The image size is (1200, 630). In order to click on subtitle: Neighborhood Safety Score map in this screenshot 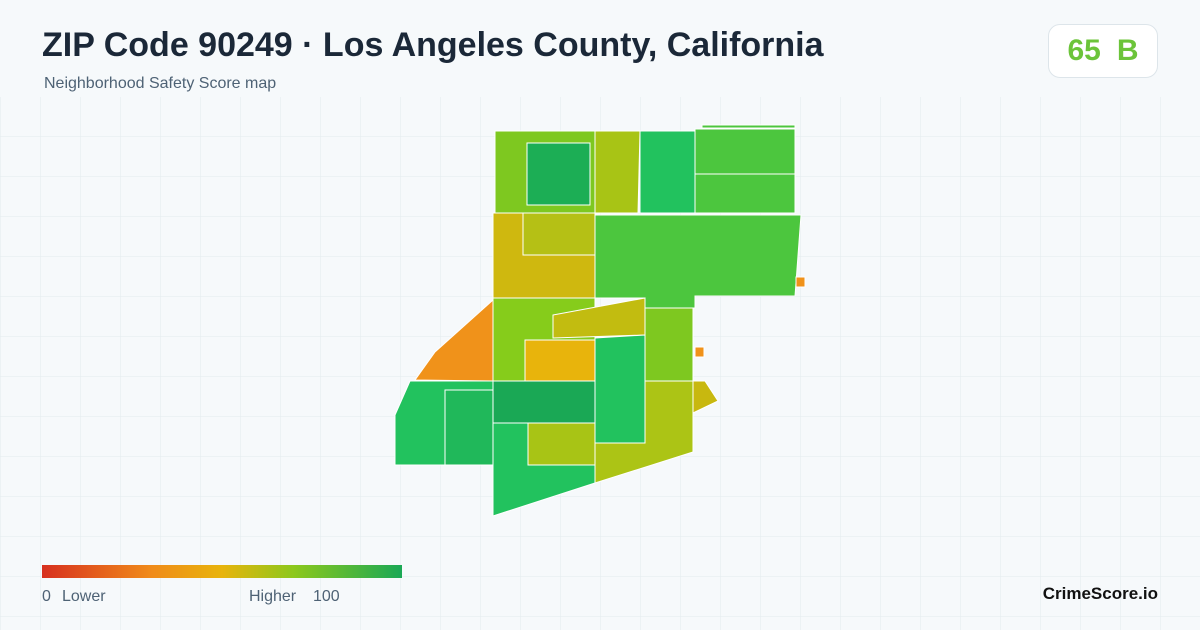, I will do `click(160, 83)`.